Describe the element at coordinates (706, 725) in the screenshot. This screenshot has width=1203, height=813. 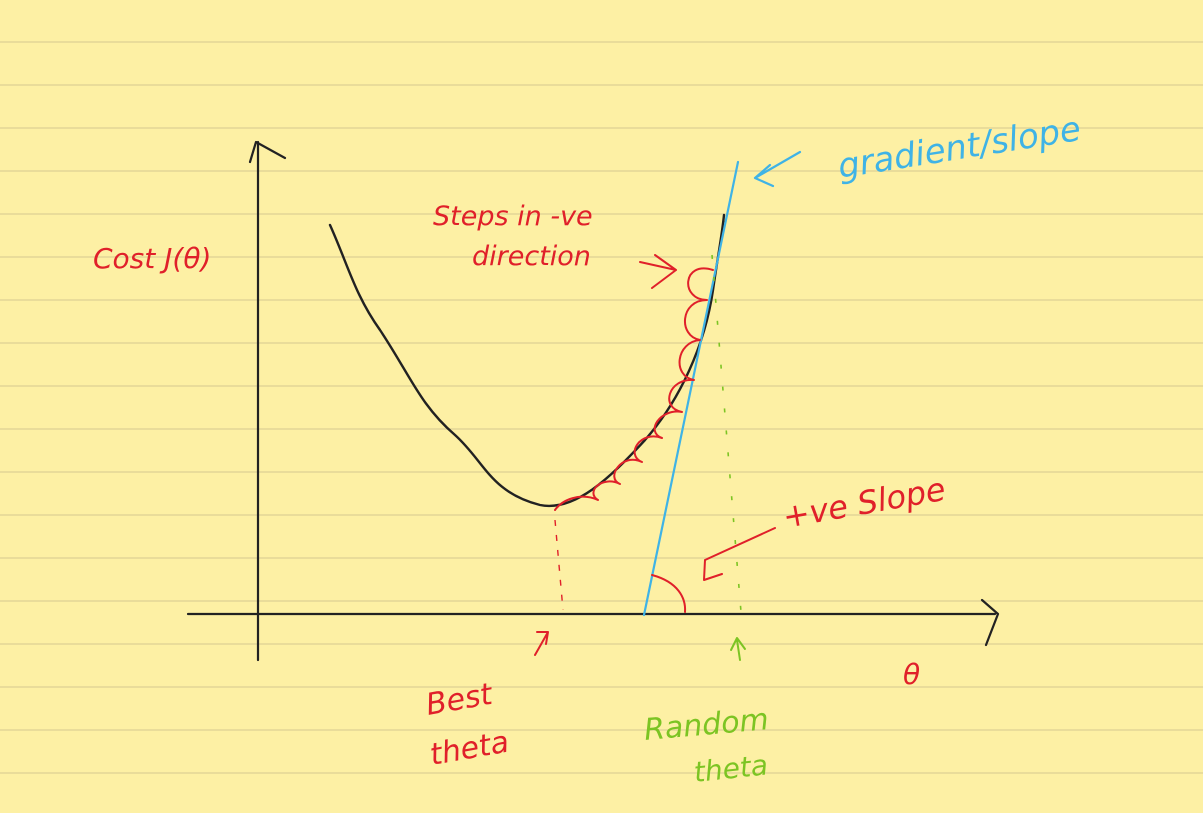
I see `random-theta-label-line1: Random` at that location.